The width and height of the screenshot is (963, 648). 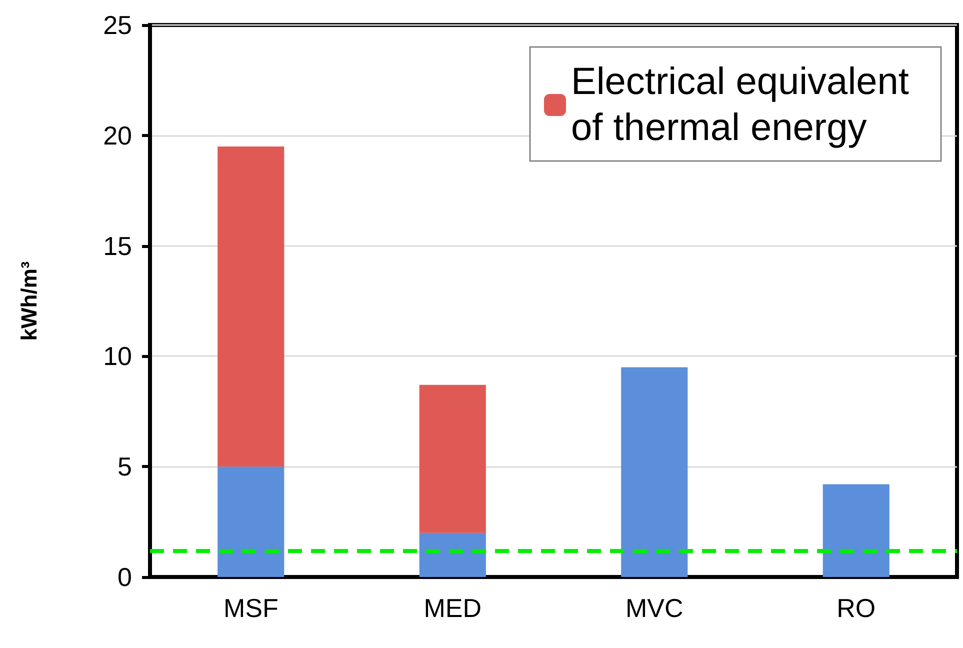 What do you see at coordinates (745, 105) in the screenshot?
I see `legend-label: Electrical equivalent of thermal energy` at bounding box center [745, 105].